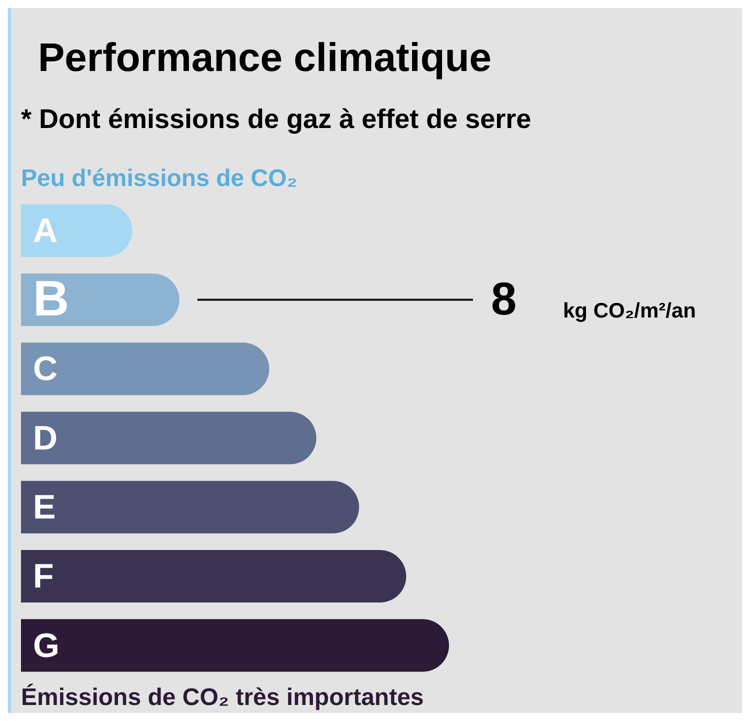  What do you see at coordinates (504, 298) in the screenshot?
I see `text: 8` at bounding box center [504, 298].